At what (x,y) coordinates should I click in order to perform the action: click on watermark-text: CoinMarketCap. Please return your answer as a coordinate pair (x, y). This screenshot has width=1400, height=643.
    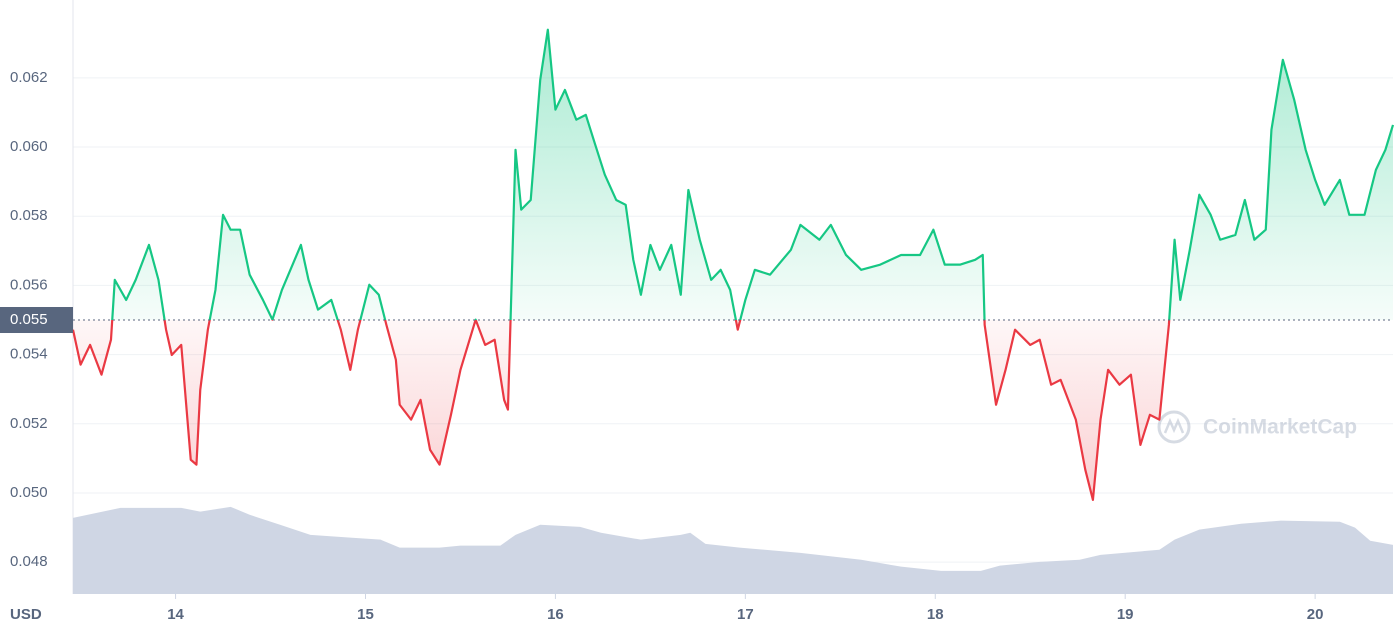
    Looking at the image, I should click on (1280, 427).